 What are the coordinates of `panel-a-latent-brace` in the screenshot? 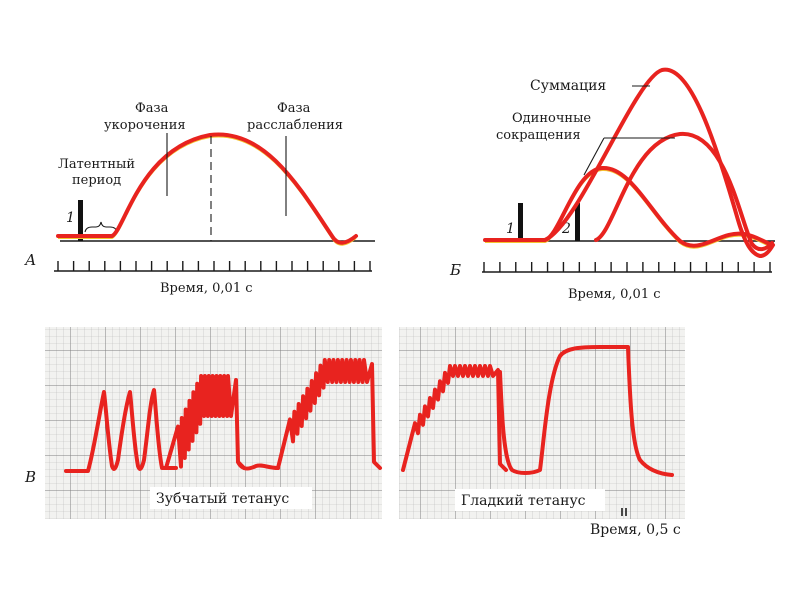 It's located at (101, 227).